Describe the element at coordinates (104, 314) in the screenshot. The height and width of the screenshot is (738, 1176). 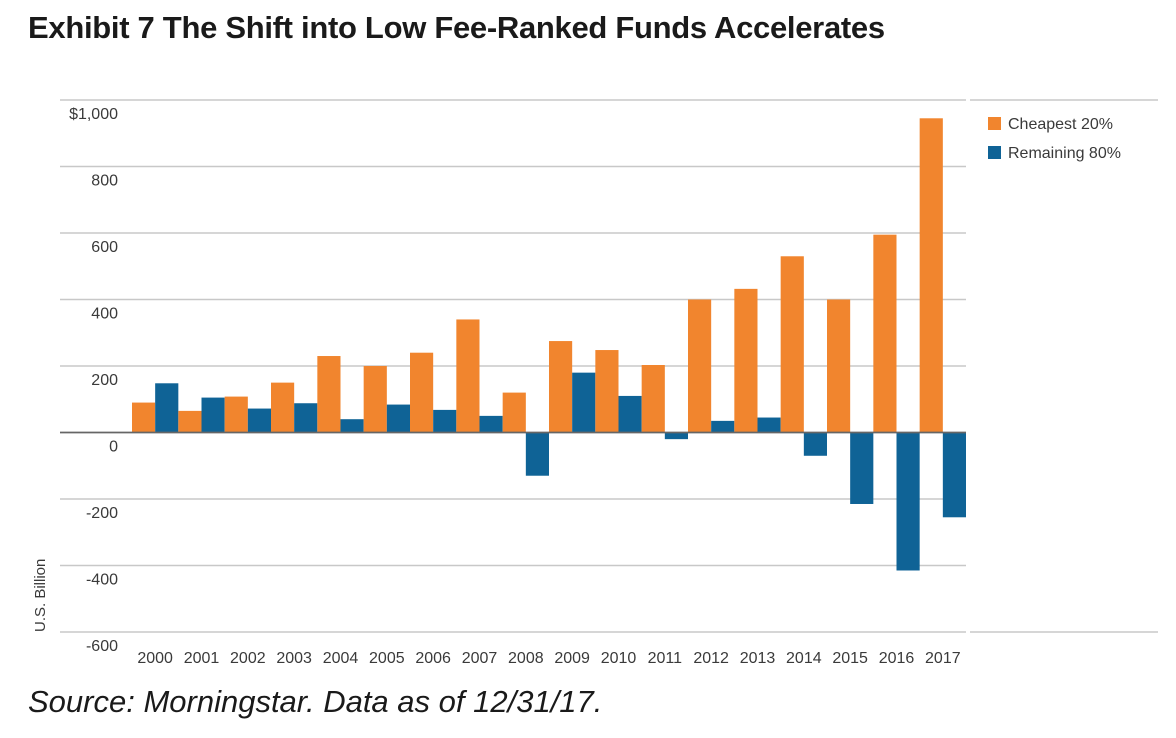
I see `y-tick-label: 400` at that location.